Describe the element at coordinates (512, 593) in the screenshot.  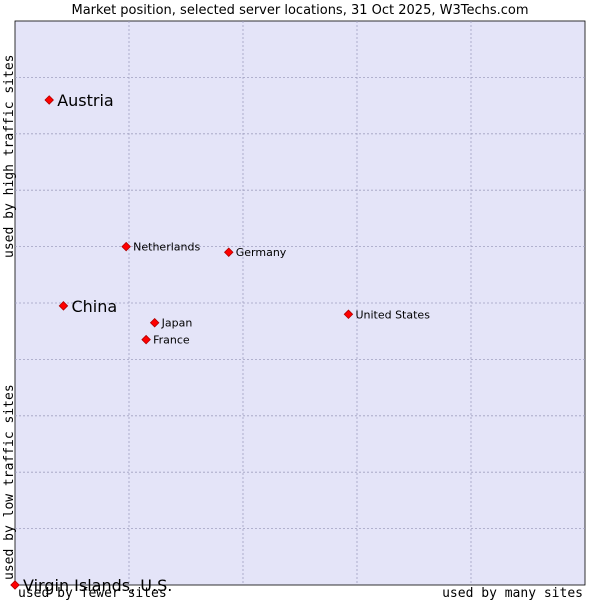
I see `x-axis-label-high: used by many sites` at that location.